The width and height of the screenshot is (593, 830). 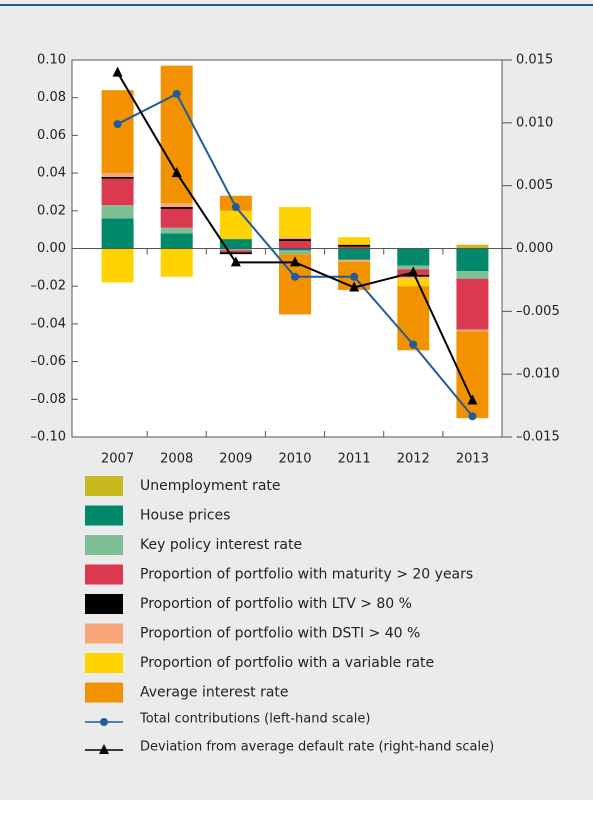 I want to click on y-tick-label: 0.00, so click(x=51, y=248).